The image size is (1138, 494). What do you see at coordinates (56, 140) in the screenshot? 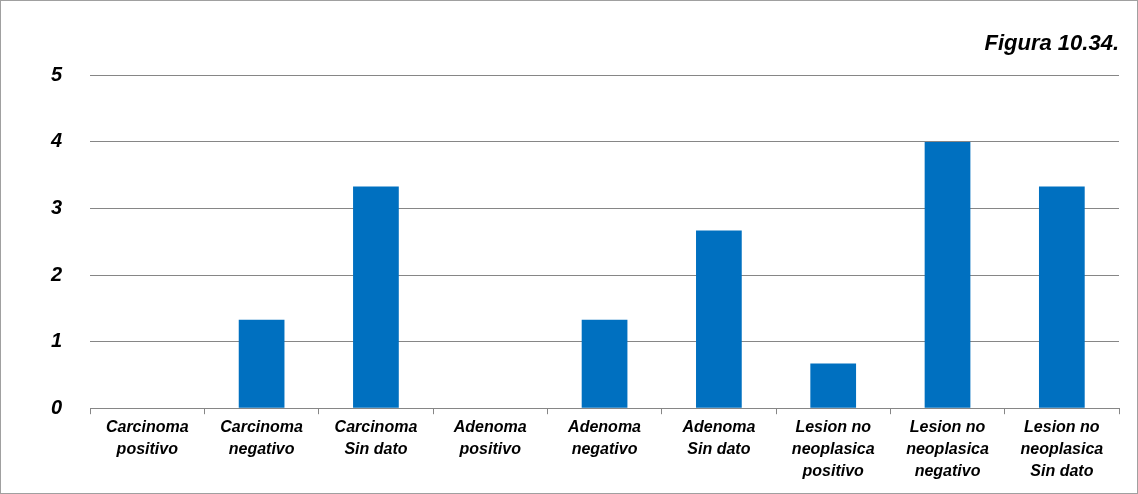
I see `y-tick-label: 4` at bounding box center [56, 140].